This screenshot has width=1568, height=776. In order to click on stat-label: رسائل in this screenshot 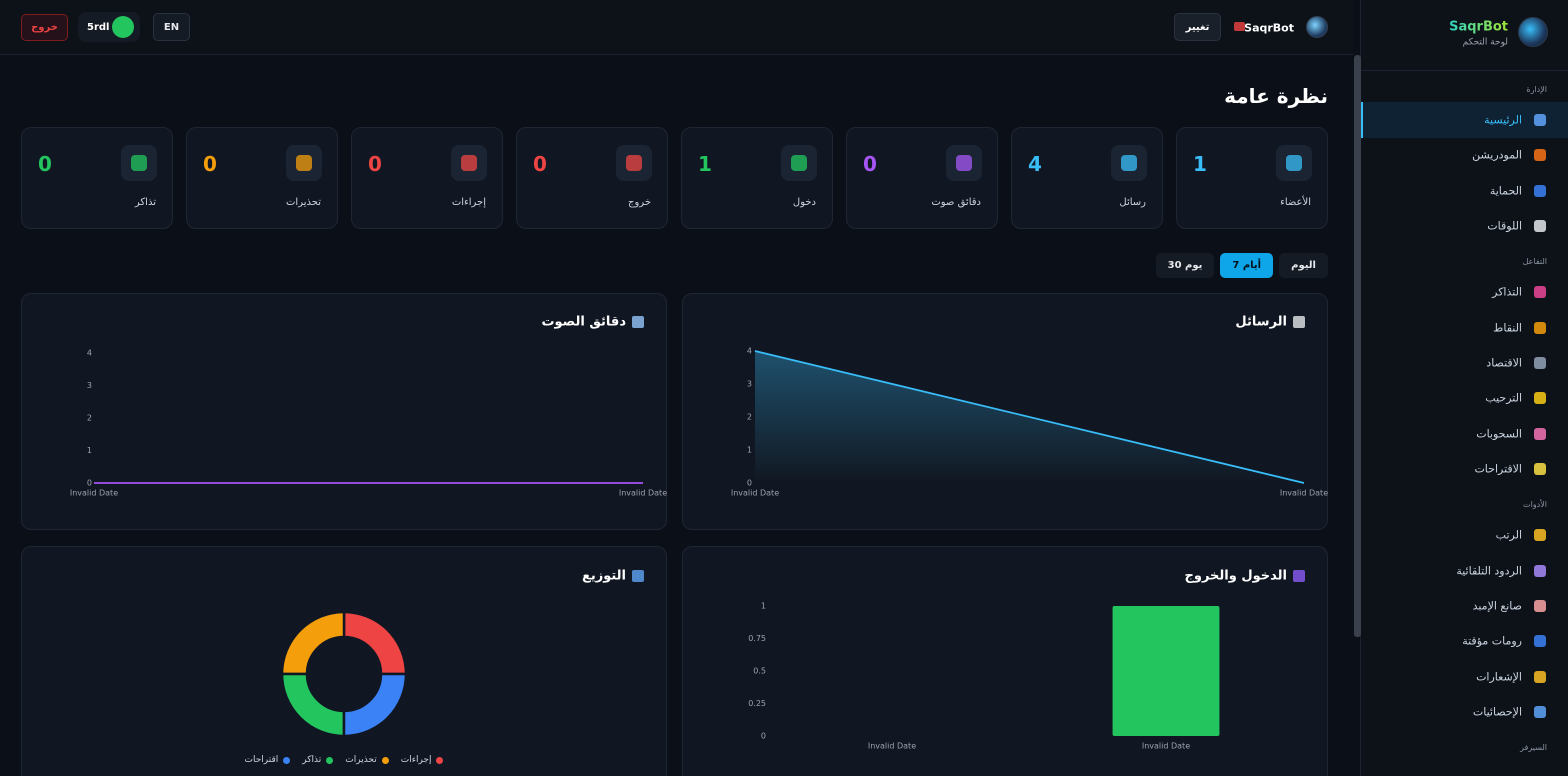, I will do `click(1132, 202)`.